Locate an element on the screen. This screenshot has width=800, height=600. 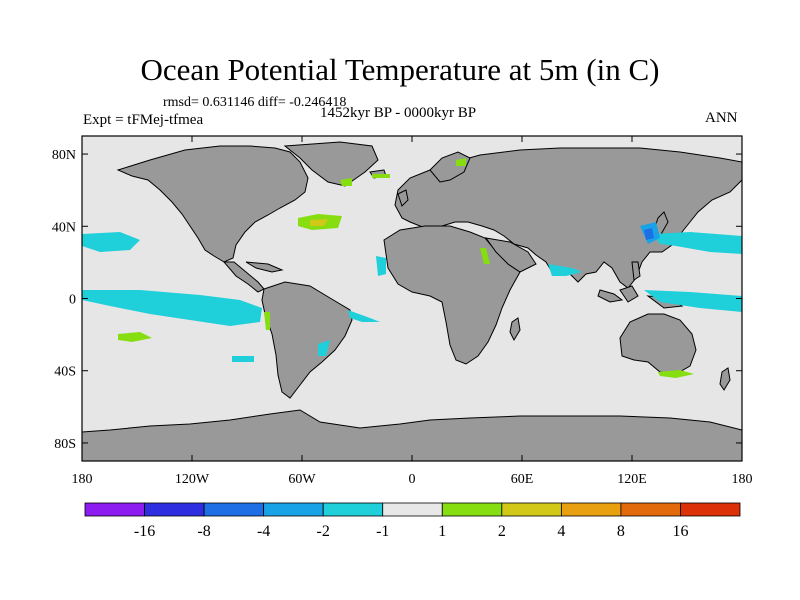
antarctica-land is located at coordinates (412, 435).